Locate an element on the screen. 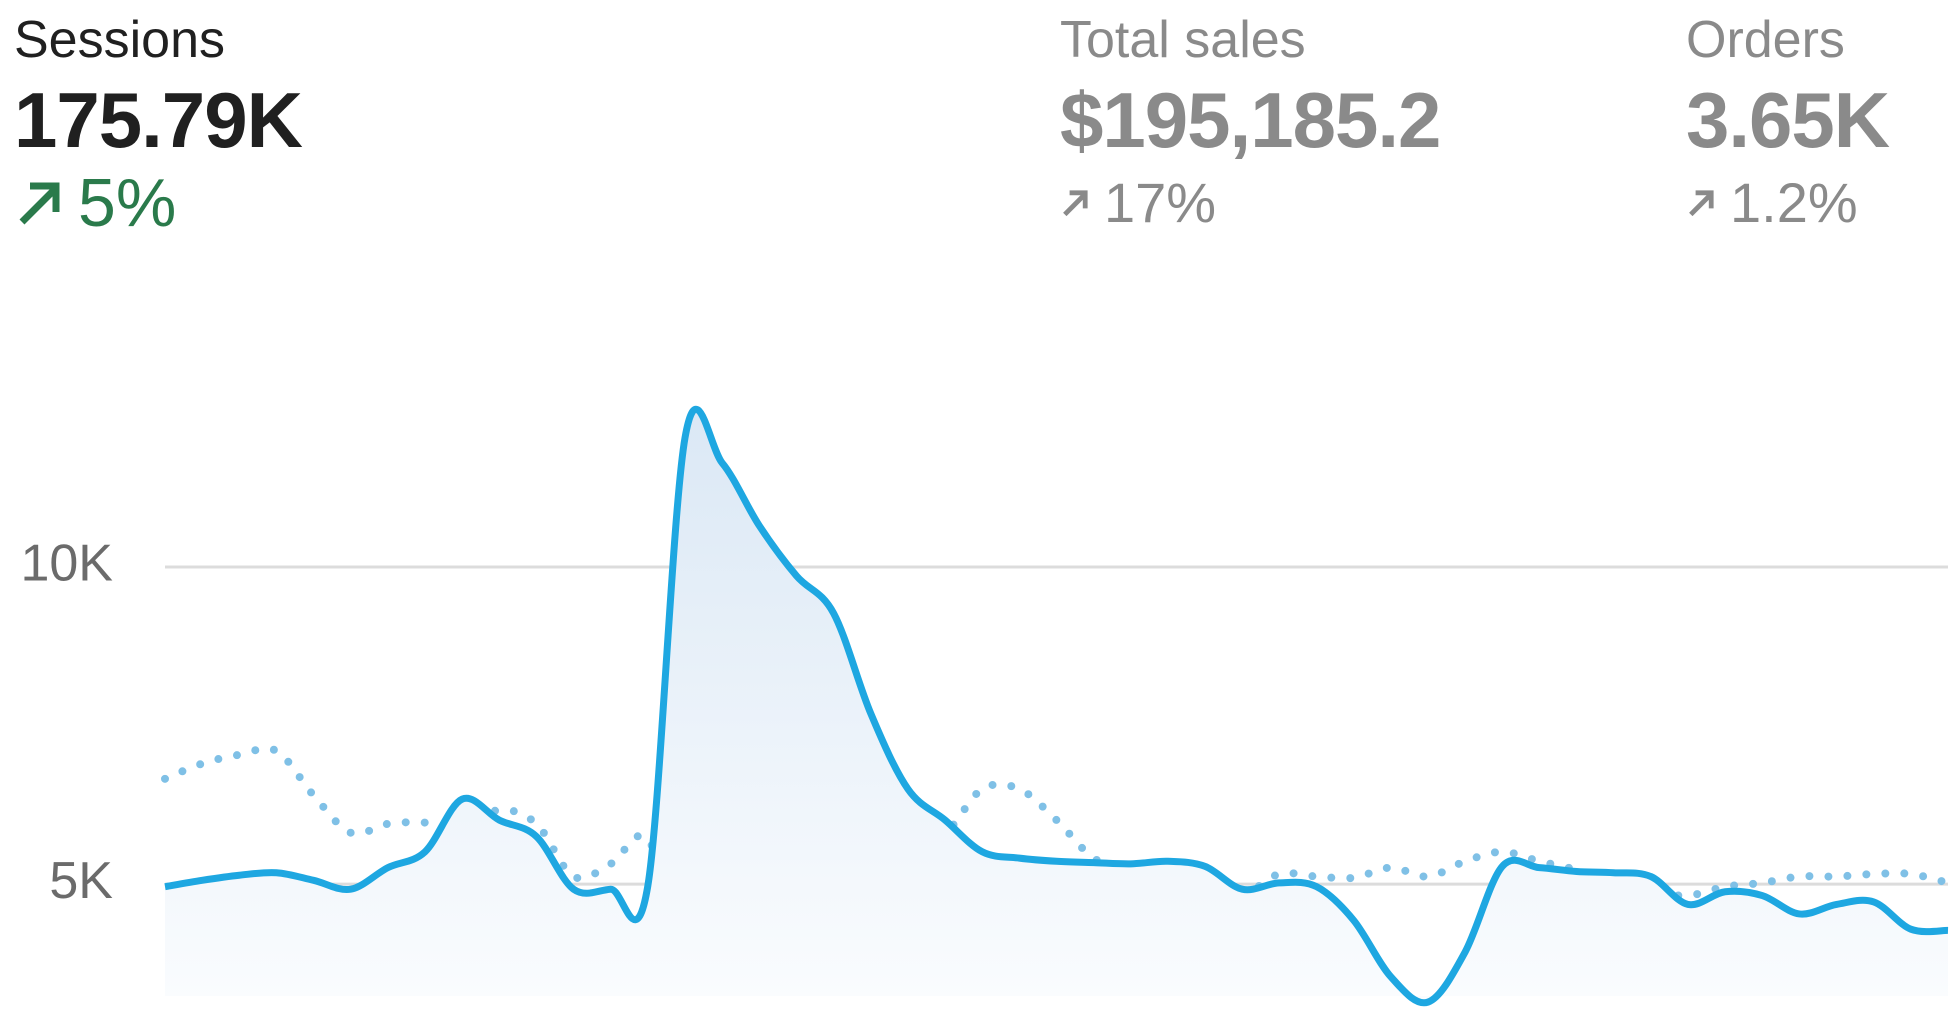 The image size is (1954, 1021). metric-label: Sessions is located at coordinates (119, 40).